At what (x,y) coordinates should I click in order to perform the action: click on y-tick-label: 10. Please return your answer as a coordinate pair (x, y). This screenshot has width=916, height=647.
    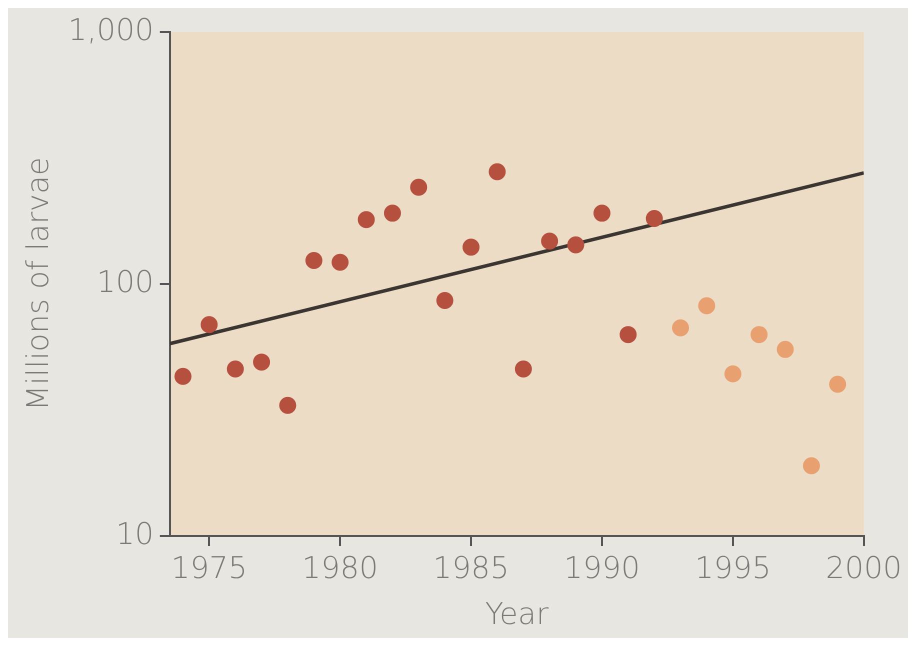
    Looking at the image, I should click on (135, 534).